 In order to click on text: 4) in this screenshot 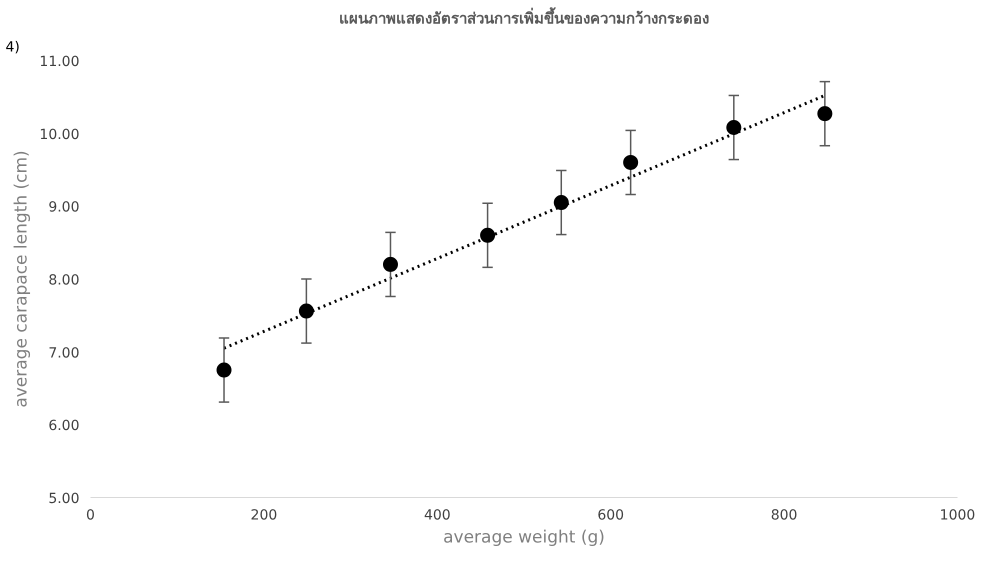, I will do `click(13, 48)`.